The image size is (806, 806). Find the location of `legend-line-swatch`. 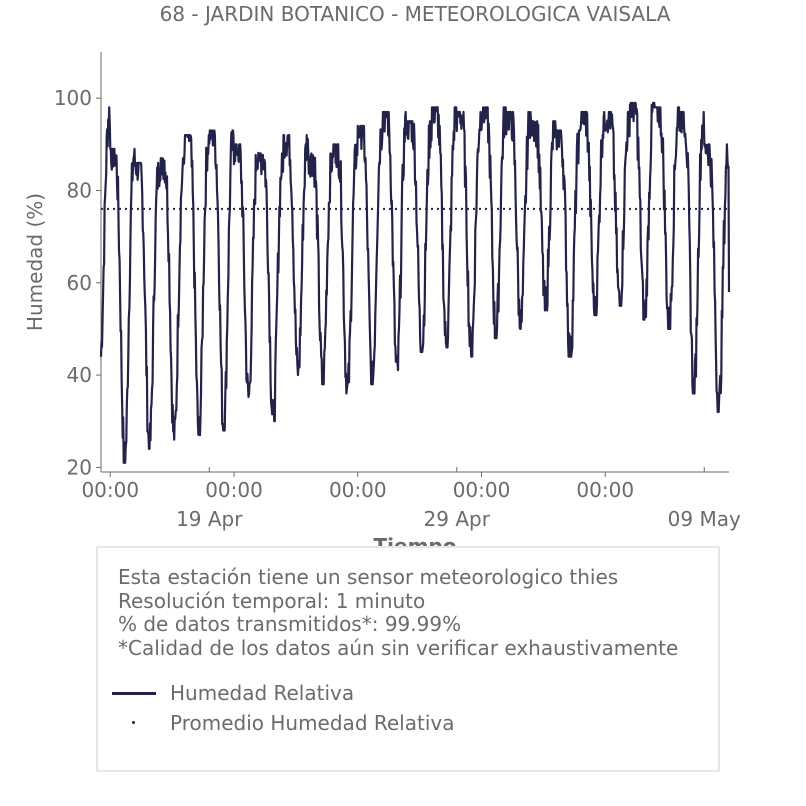

legend-line-swatch is located at coordinates (134, 693).